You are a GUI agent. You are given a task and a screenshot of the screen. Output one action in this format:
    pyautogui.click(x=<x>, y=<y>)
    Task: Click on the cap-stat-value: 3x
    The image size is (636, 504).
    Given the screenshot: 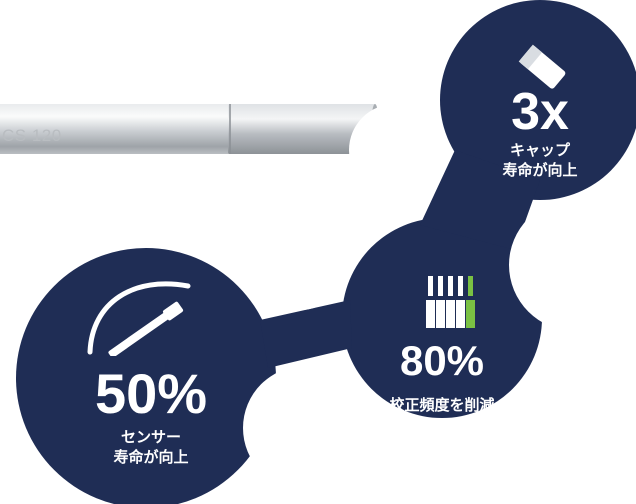 What is the action you would take?
    pyautogui.click(x=540, y=112)
    